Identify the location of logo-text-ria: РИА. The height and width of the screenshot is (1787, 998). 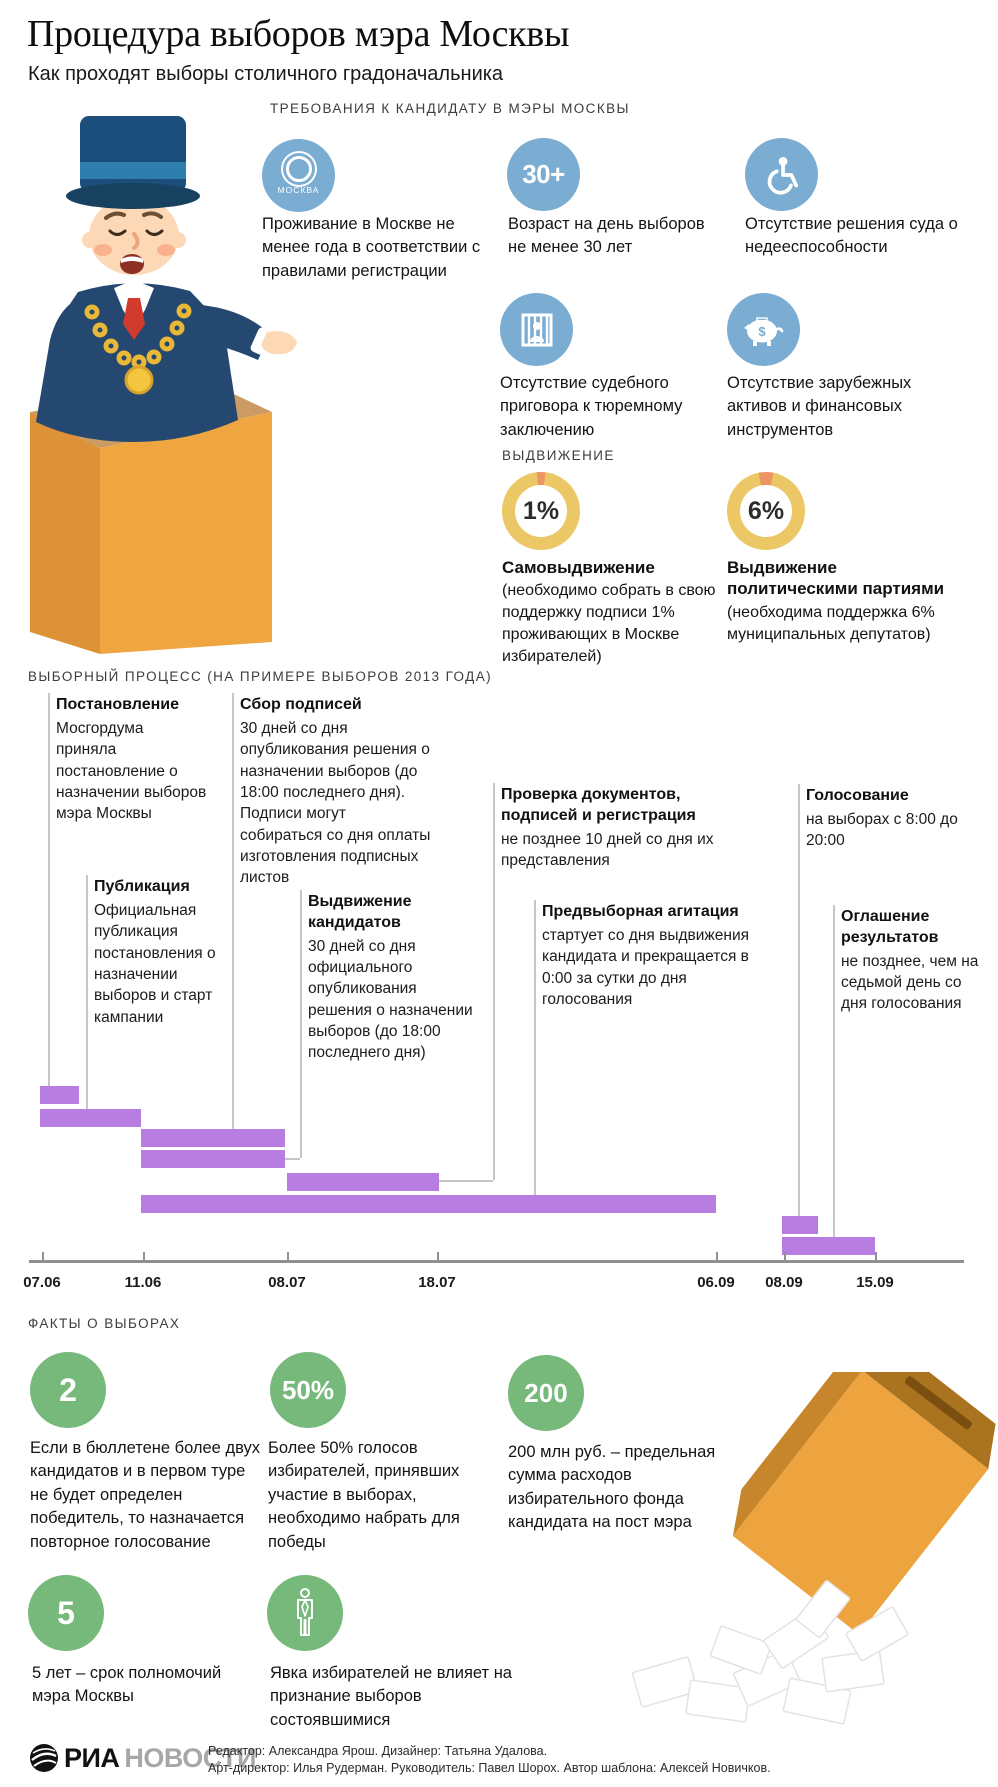
(92, 1757).